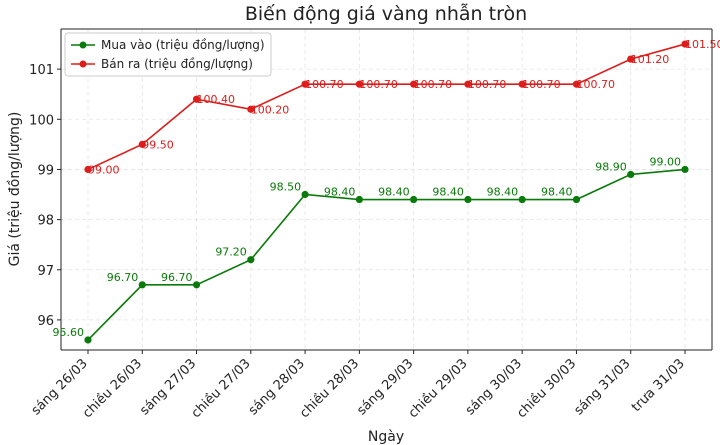 The image size is (720, 445). Describe the element at coordinates (611, 166) in the screenshot. I see `data-label: 98.90` at that location.